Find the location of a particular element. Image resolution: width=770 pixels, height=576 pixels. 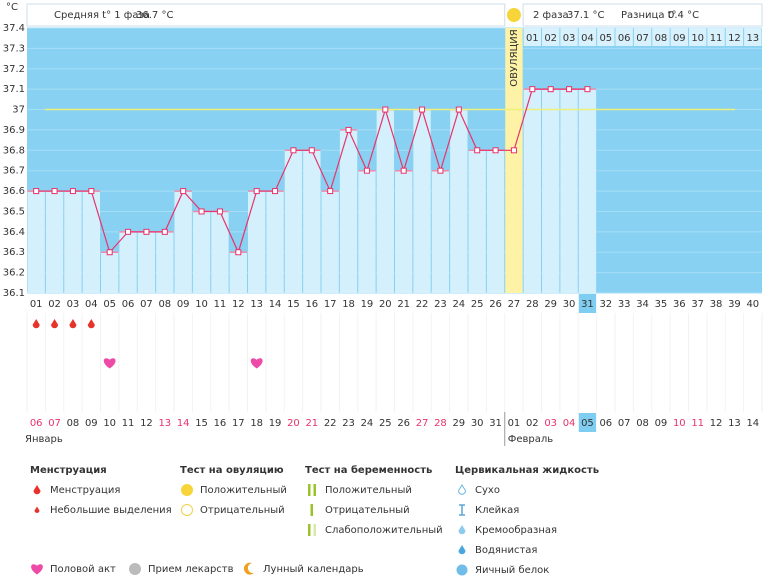

cycle-day-label: 22 is located at coordinates (422, 304).